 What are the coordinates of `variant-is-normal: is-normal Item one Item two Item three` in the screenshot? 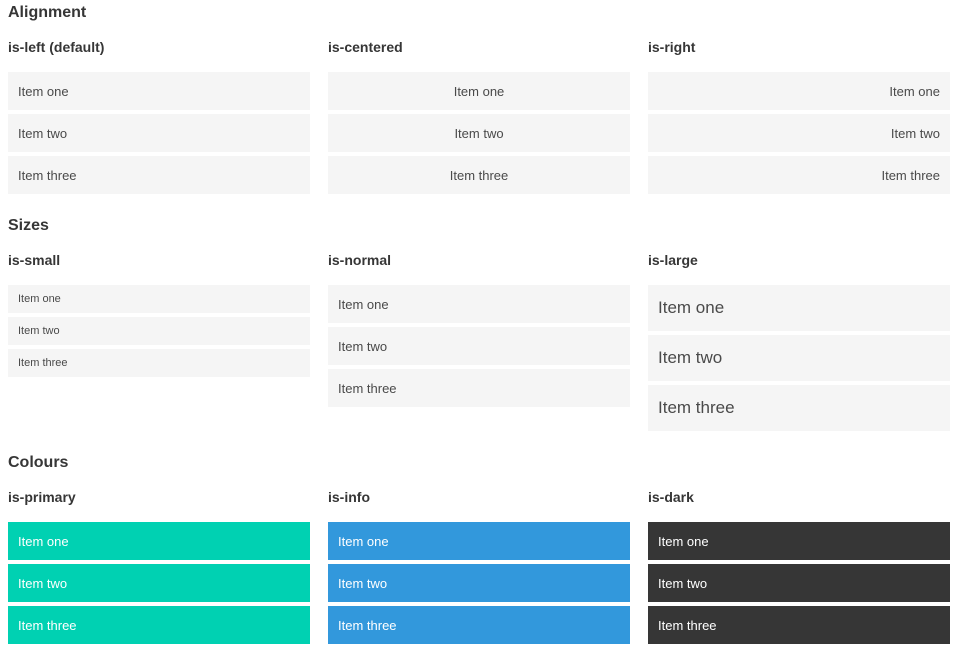 It's located at (479, 323).